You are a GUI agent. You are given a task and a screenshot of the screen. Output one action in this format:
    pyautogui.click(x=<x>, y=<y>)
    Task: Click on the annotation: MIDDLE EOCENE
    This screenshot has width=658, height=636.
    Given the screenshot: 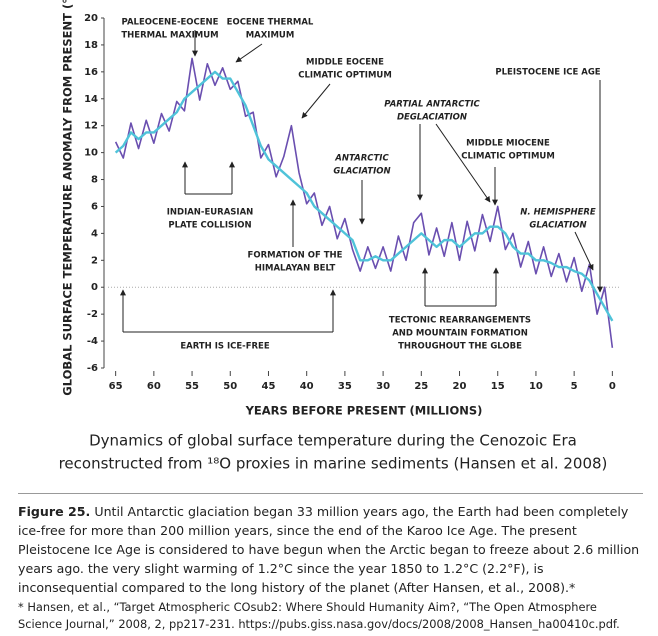 What is the action you would take?
    pyautogui.click(x=345, y=63)
    